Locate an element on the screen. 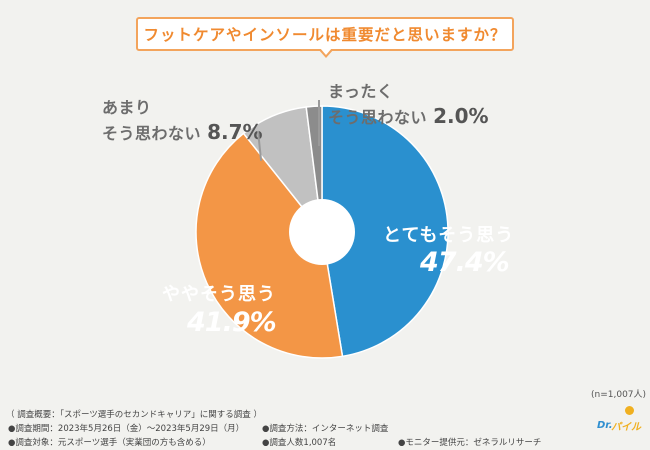 Image resolution: width=650 pixels, height=450 pixels. slice-label-not-at-all-line2-wrap: そう思わない 2.0% is located at coordinates (408, 117).